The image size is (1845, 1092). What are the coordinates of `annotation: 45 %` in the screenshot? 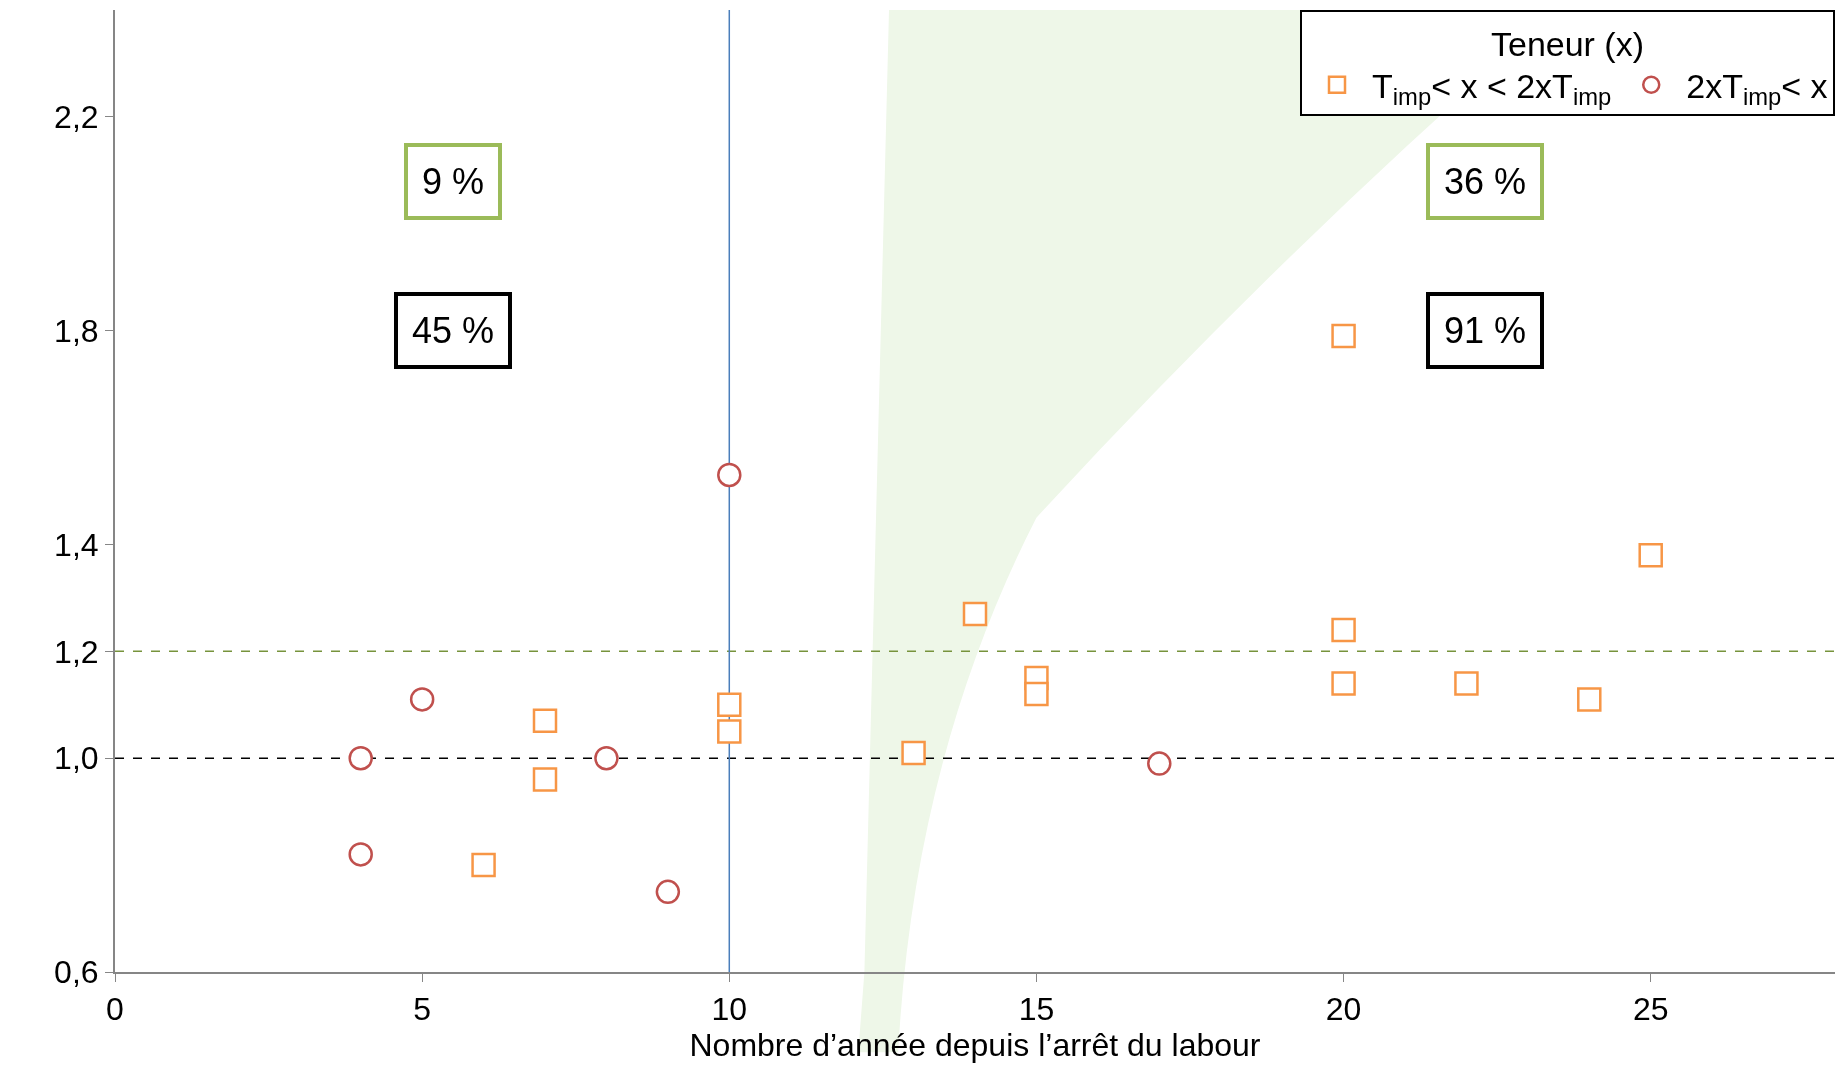 It's located at (453, 330).